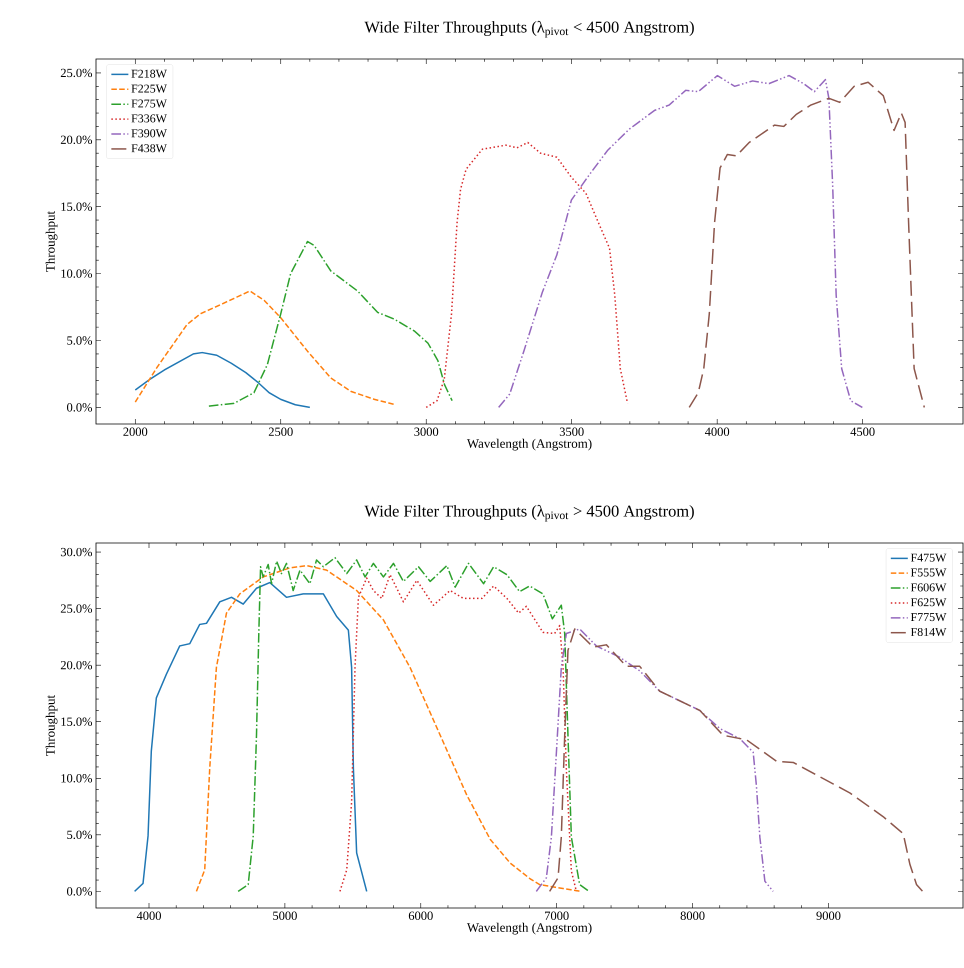 This screenshot has width=964, height=968. I want to click on legend-label: F606W, so click(928, 587).